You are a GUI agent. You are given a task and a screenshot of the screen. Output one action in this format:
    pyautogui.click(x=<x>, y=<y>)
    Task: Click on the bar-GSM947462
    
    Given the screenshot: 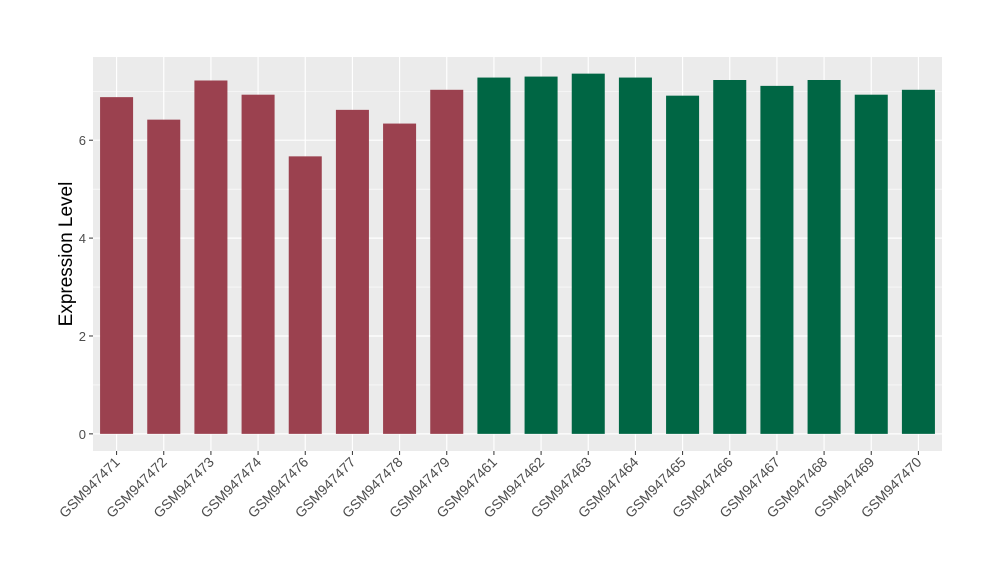 What is the action you would take?
    pyautogui.click(x=541, y=255)
    